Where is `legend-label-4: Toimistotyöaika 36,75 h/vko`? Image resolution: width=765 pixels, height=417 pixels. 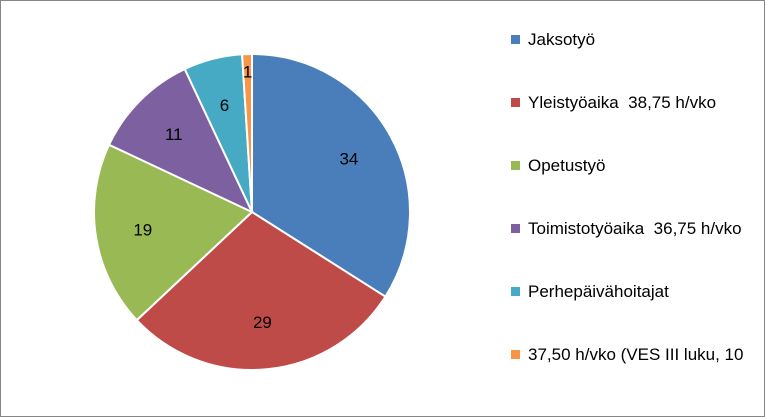
legend-label-4: Toimistotyöaika 36,75 h/vko is located at coordinates (635, 228).